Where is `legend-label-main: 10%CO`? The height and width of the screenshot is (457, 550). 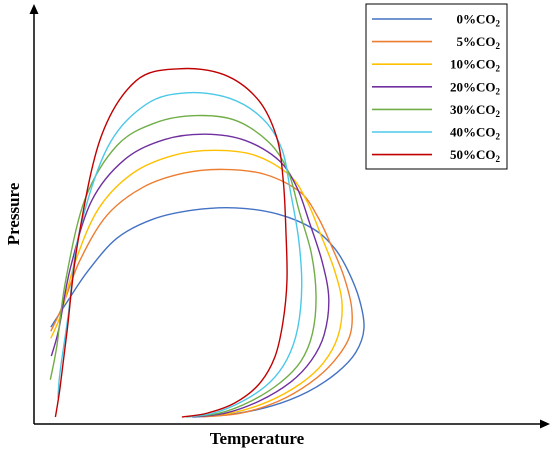 legend-label-main: 10%CO is located at coordinates (473, 64).